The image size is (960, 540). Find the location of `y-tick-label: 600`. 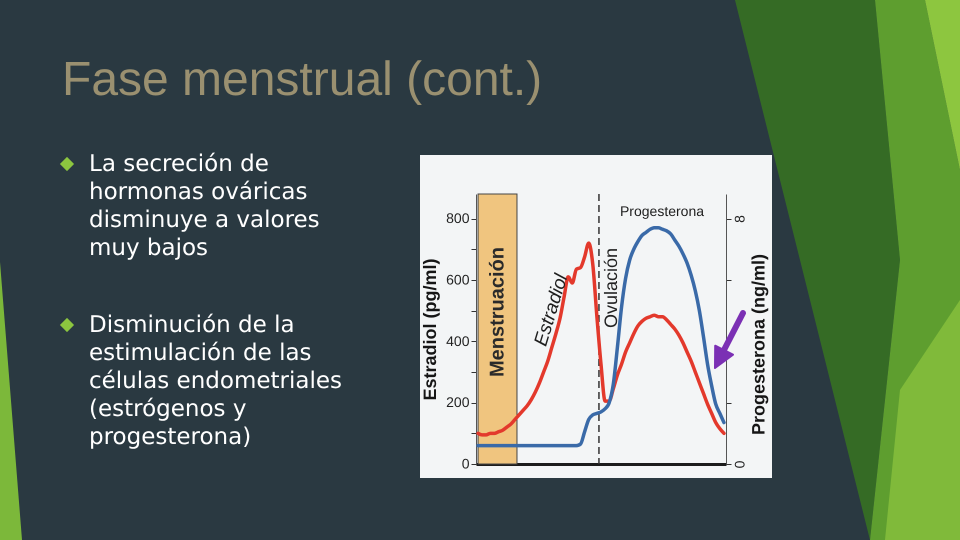

y-tick-label: 600 is located at coordinates (458, 279).